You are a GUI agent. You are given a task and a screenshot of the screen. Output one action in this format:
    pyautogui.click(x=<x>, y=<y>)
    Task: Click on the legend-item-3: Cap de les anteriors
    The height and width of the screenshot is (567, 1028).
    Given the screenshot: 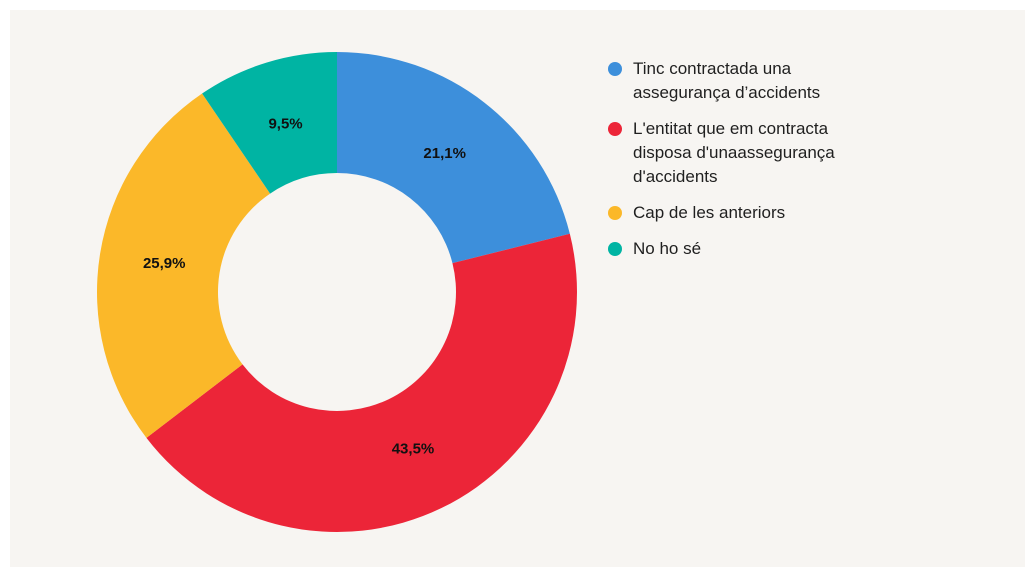 What is the action you would take?
    pyautogui.click(x=758, y=213)
    